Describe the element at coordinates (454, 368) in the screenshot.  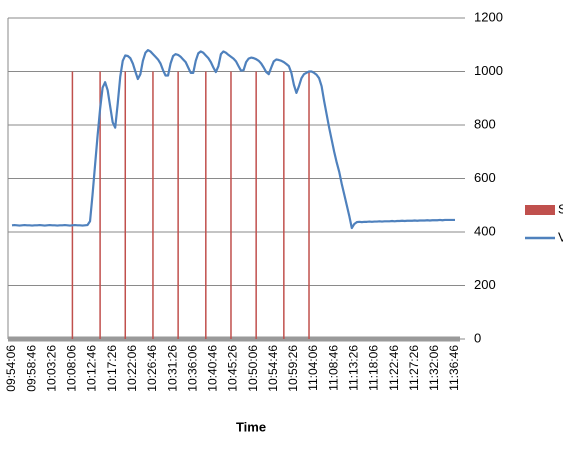
I see `x-tick-label: 11:36:46` at that location.